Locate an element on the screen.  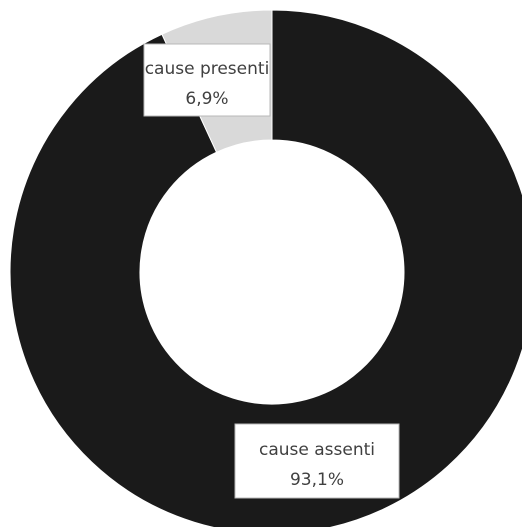
data-label-value-cause-presenti: 6,9% is located at coordinates (206, 99).